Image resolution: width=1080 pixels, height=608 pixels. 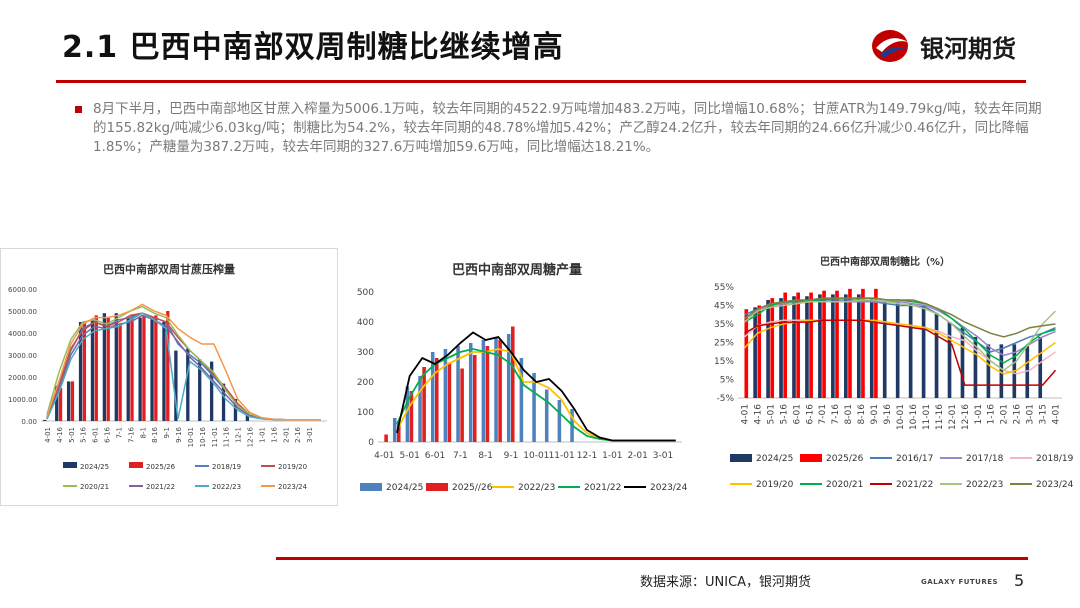 What do you see at coordinates (1005, 414) in the screenshot?
I see `x-tick-label: 2-01` at bounding box center [1005, 414].